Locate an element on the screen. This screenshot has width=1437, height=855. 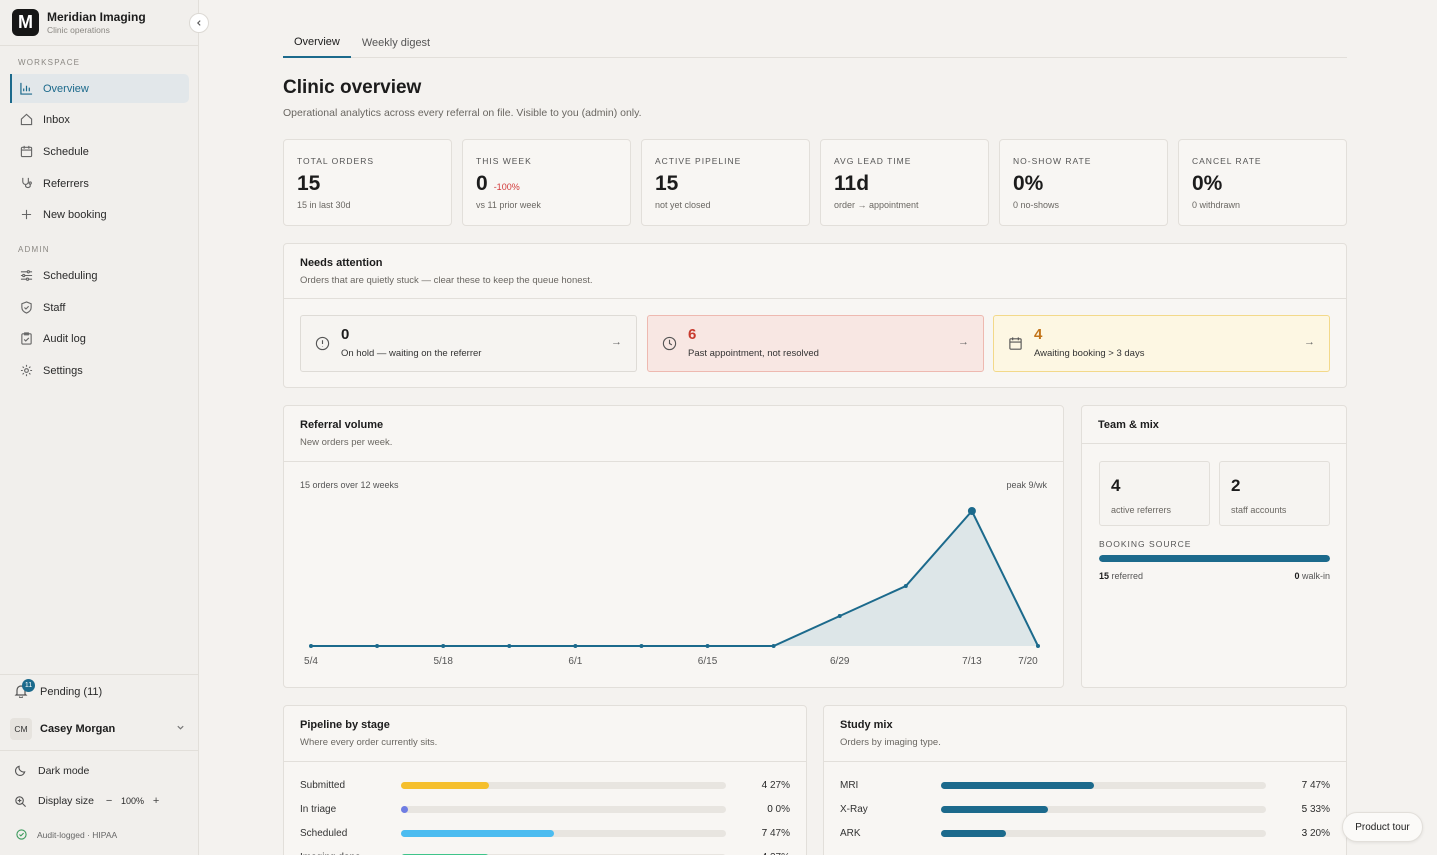
brand-subtitle: Clinic operations is located at coordinates (78, 30).